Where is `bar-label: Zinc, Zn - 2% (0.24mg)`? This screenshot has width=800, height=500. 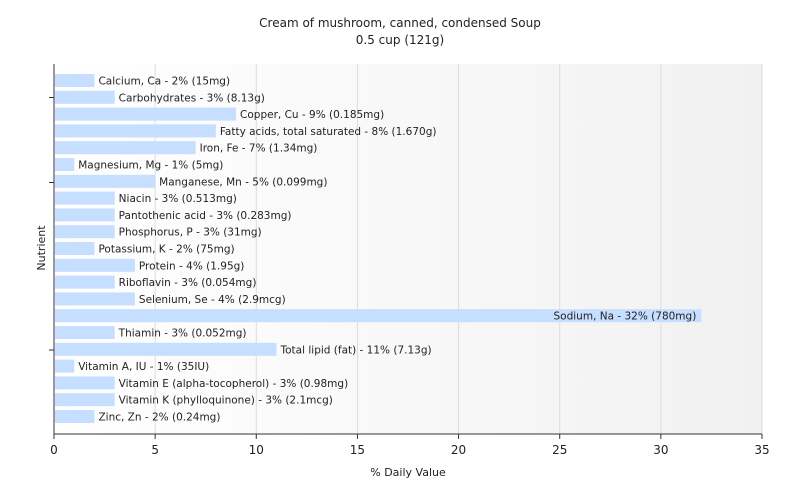 bar-label: Zinc, Zn - 2% (0.24mg) is located at coordinates (159, 418).